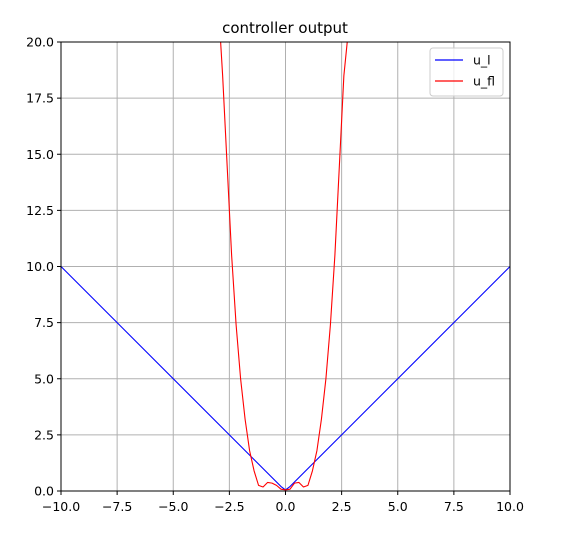 Image resolution: width=571 pixels, height=534 pixels. What do you see at coordinates (40, 266) in the screenshot?
I see `y-tick-label: 10.0` at bounding box center [40, 266].